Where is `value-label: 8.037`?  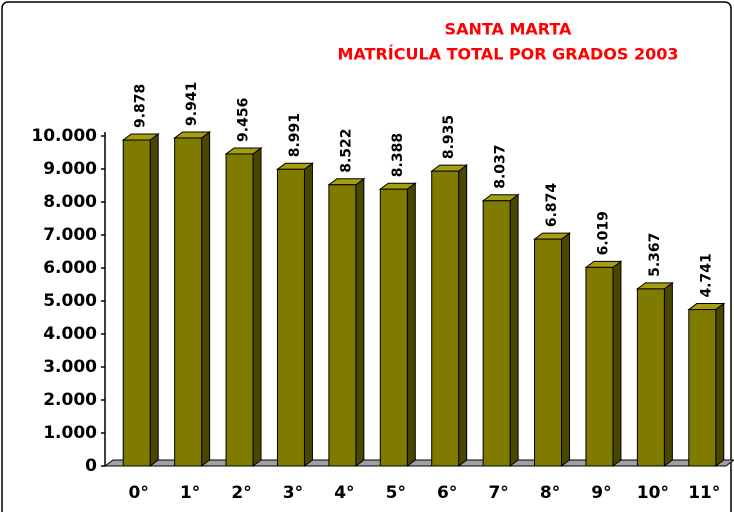
value-label: 8.037 is located at coordinates (501, 166).